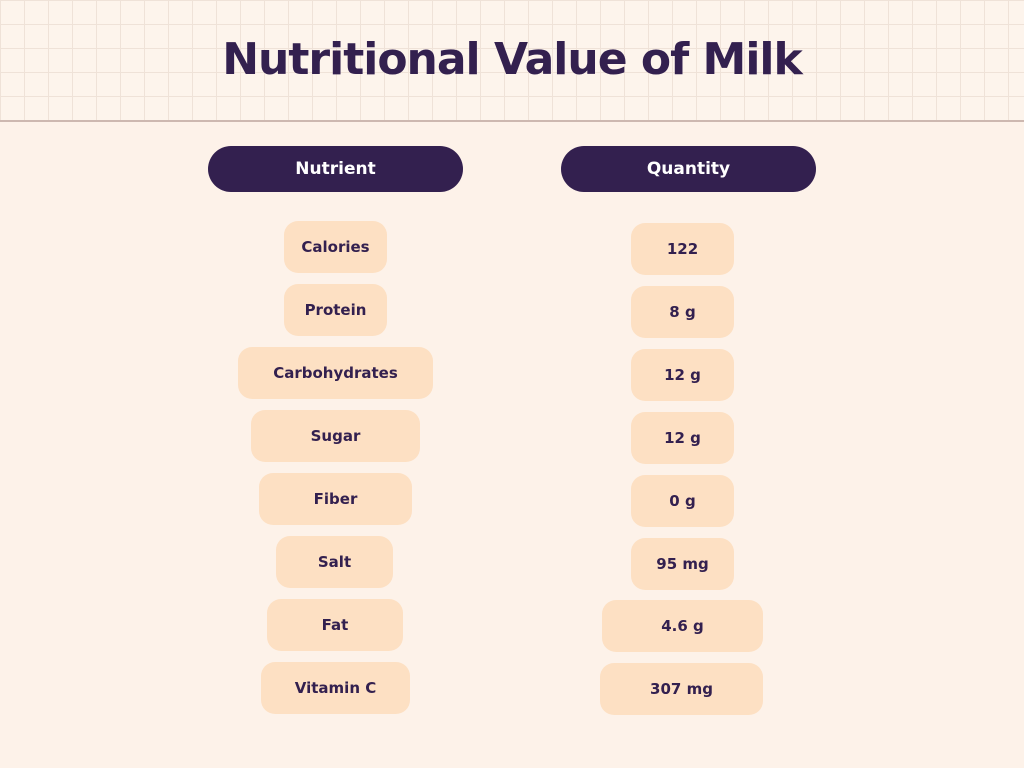  I want to click on quantity-cell: 122, so click(682, 249).